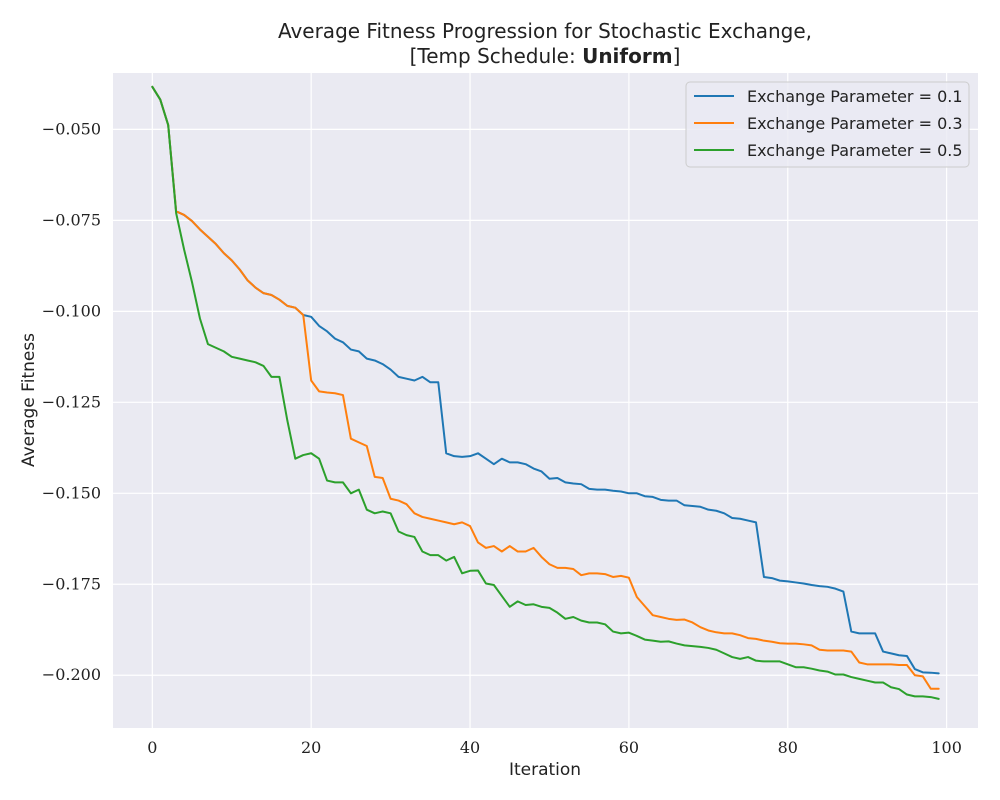  I want to click on chart-subtitle: [Temp Schedule: Uniform], so click(545, 56).